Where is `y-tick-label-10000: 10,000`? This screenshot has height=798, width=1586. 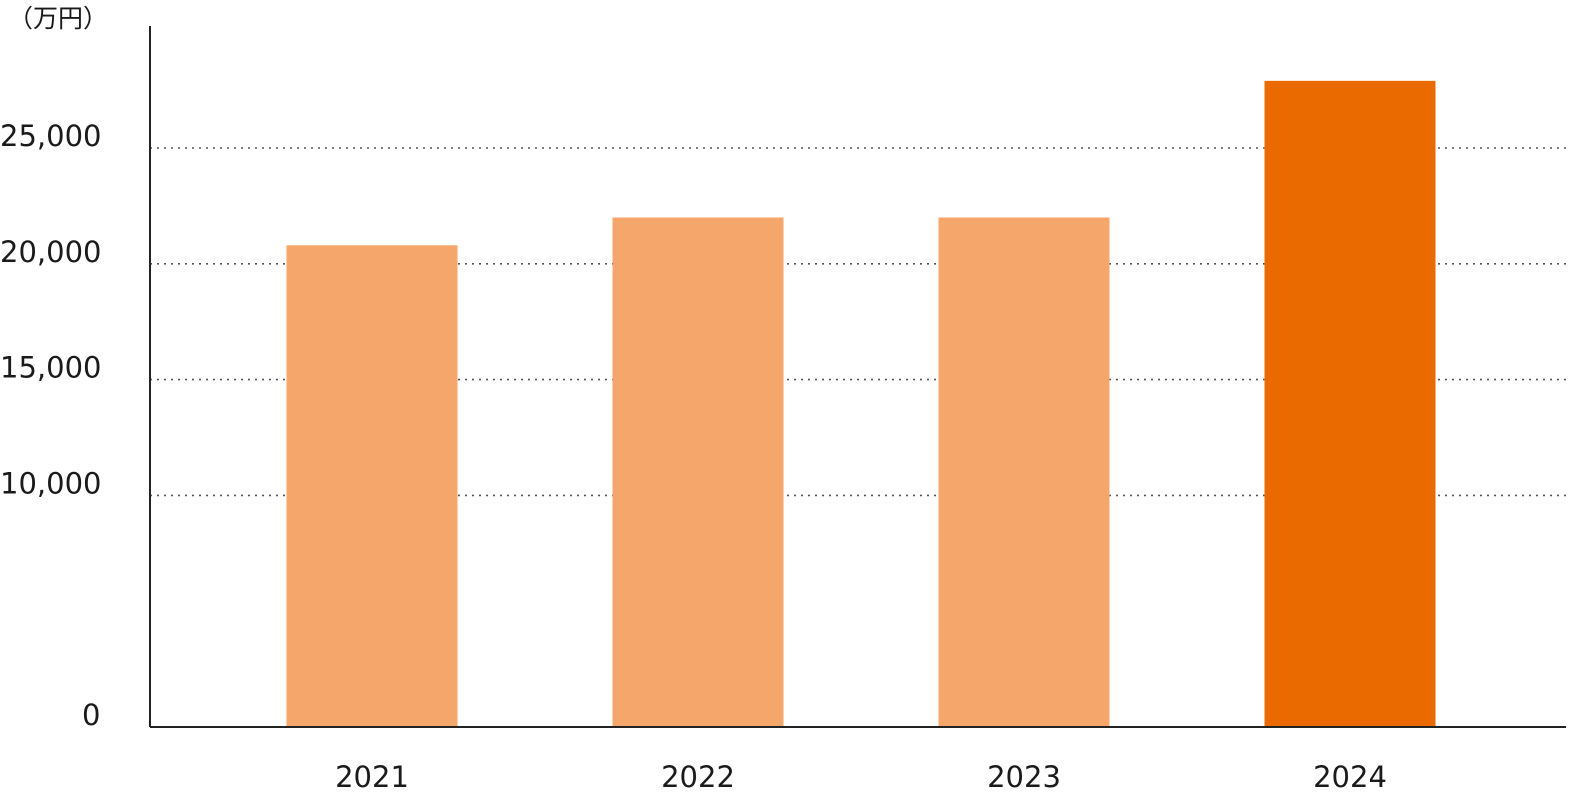
y-tick-label-10000: 10,000 is located at coordinates (50, 483).